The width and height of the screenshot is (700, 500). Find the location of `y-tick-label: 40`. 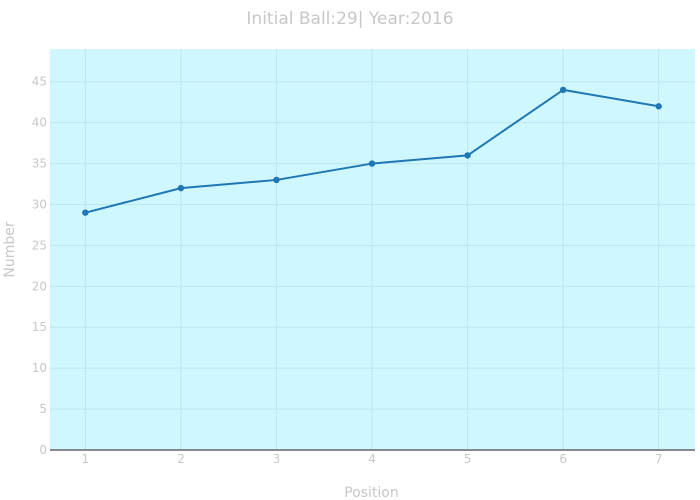

y-tick-label: 40 is located at coordinates (39, 123).